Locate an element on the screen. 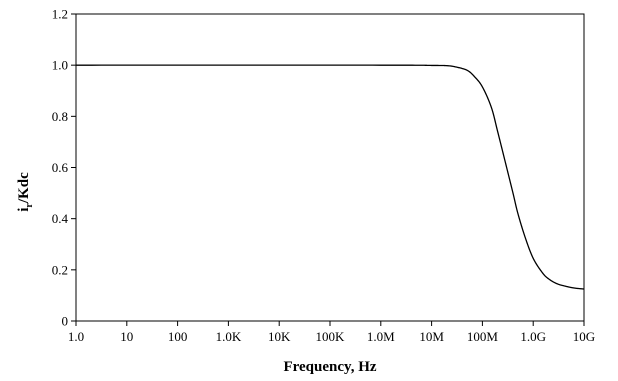 This screenshot has height=381, width=618. y-axis-title-rest: /Kdc is located at coordinates (24, 188).